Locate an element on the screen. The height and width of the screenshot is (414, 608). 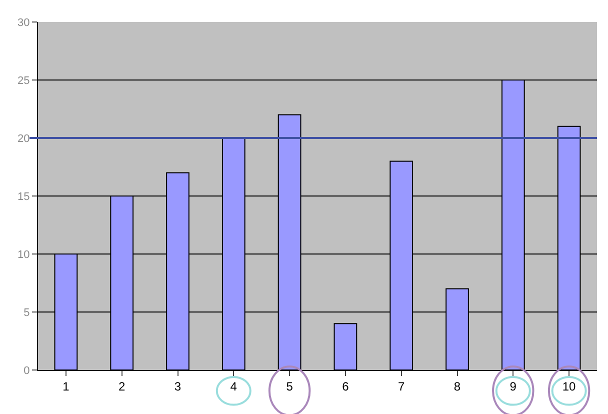
x-tick-label: 3 is located at coordinates (178, 386).